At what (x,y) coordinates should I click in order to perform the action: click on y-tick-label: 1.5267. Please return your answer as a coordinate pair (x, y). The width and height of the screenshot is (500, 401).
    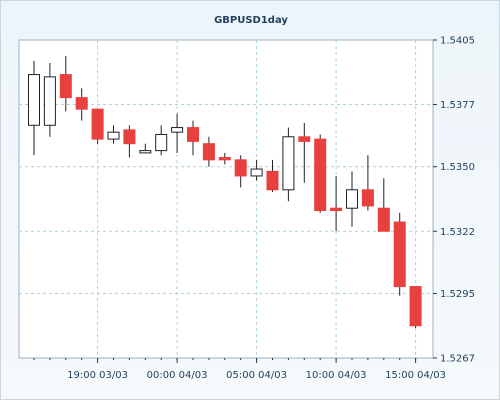
    Looking at the image, I should click on (457, 359).